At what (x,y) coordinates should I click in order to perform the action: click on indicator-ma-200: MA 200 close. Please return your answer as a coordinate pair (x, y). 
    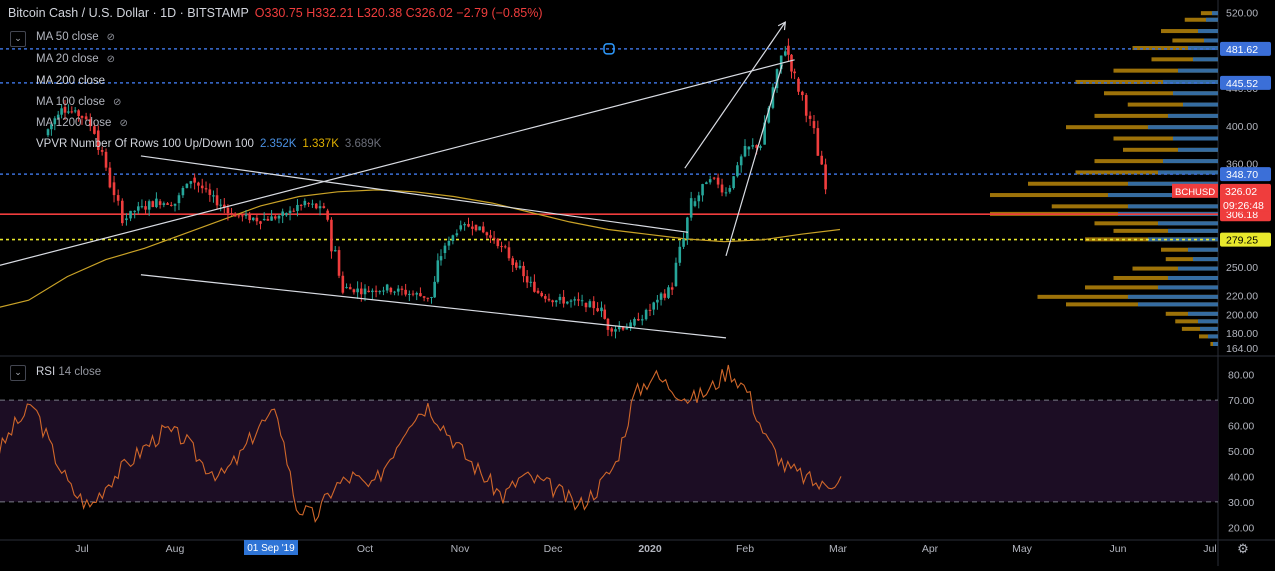
    Looking at the image, I should click on (71, 81).